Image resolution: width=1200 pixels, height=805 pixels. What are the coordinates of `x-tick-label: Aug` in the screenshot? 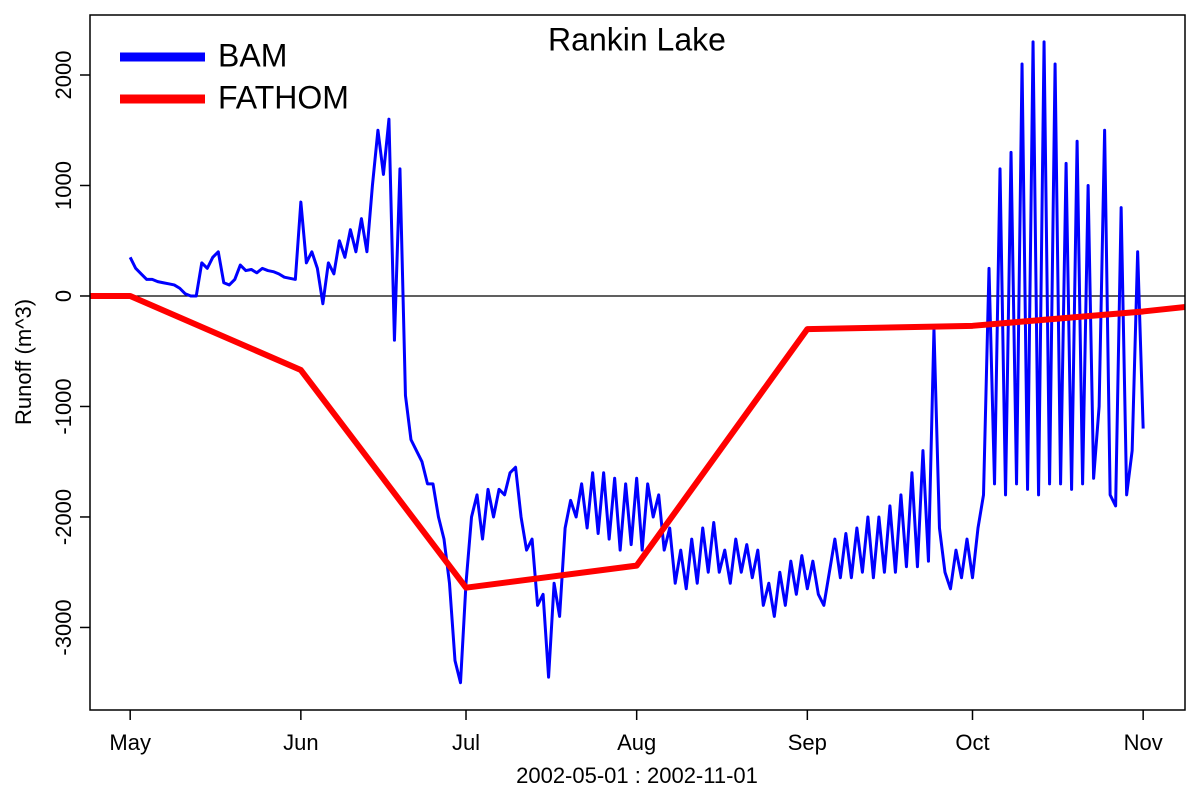 It's located at (636, 742).